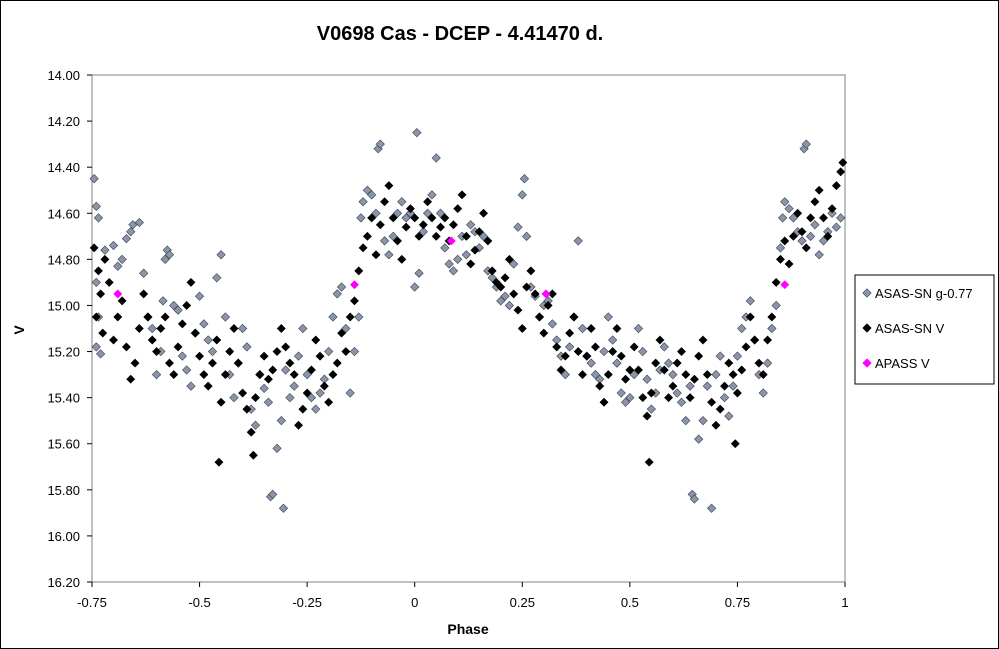 Image resolution: width=999 pixels, height=649 pixels. I want to click on y-tick-label: 15.80, so click(63, 490).